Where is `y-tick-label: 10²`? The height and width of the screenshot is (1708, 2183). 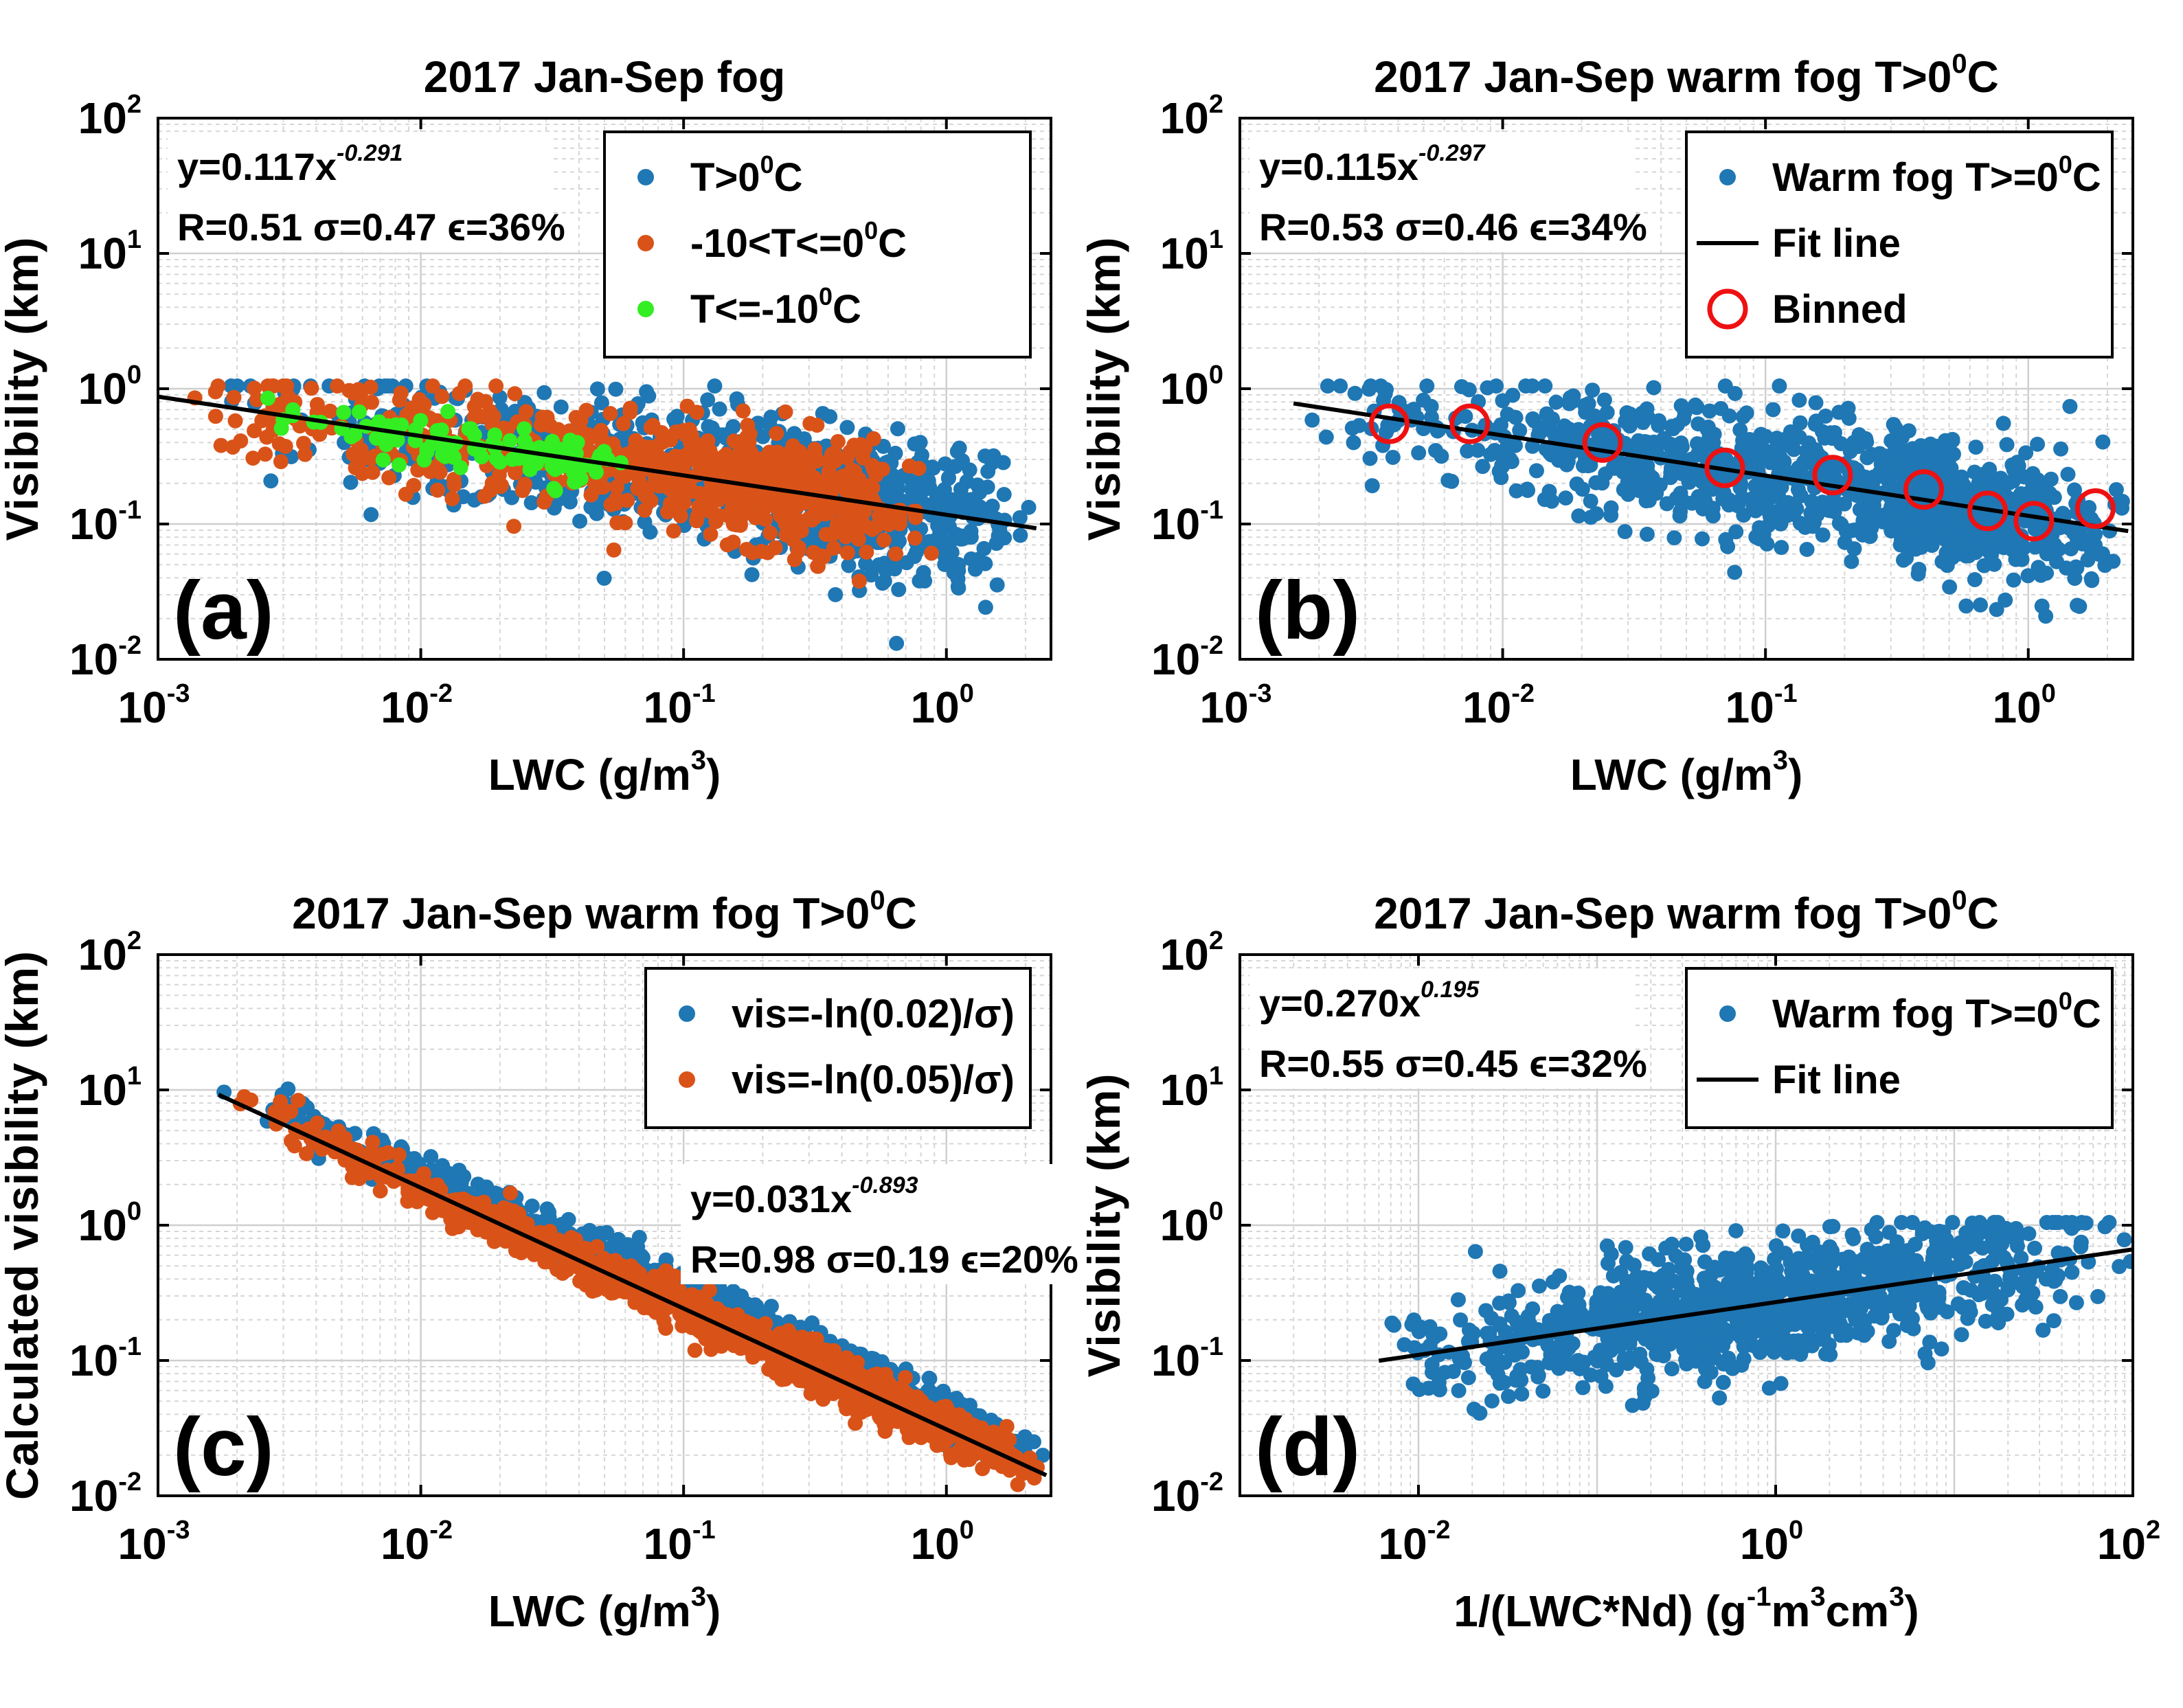 y-tick-label: 10² is located at coordinates (110, 116).